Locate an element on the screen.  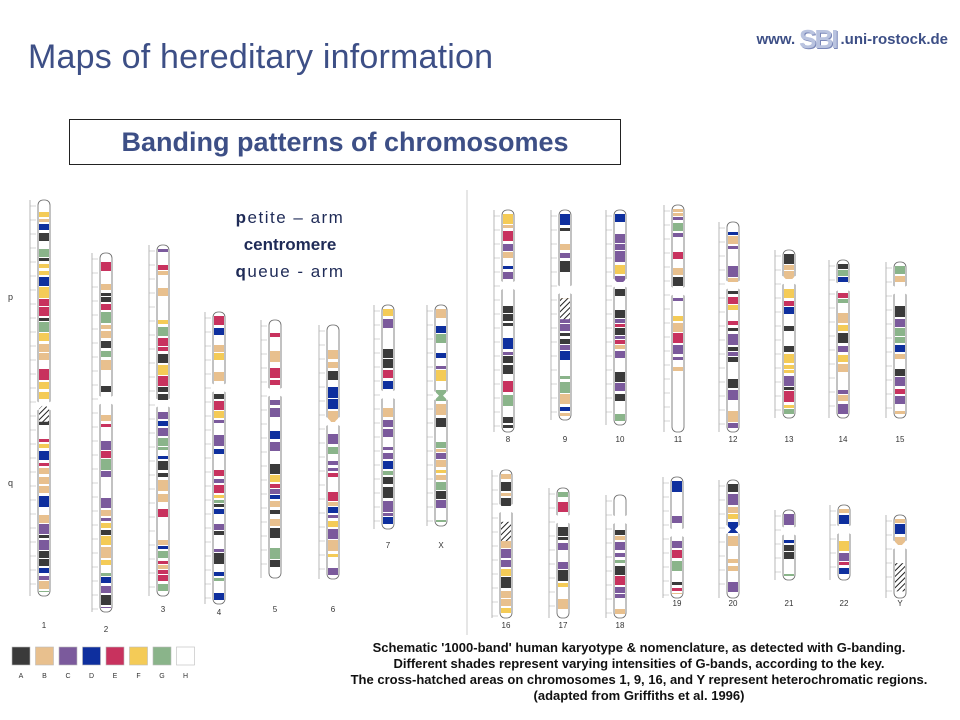
chromosome-label: 9 is located at coordinates (565, 439).